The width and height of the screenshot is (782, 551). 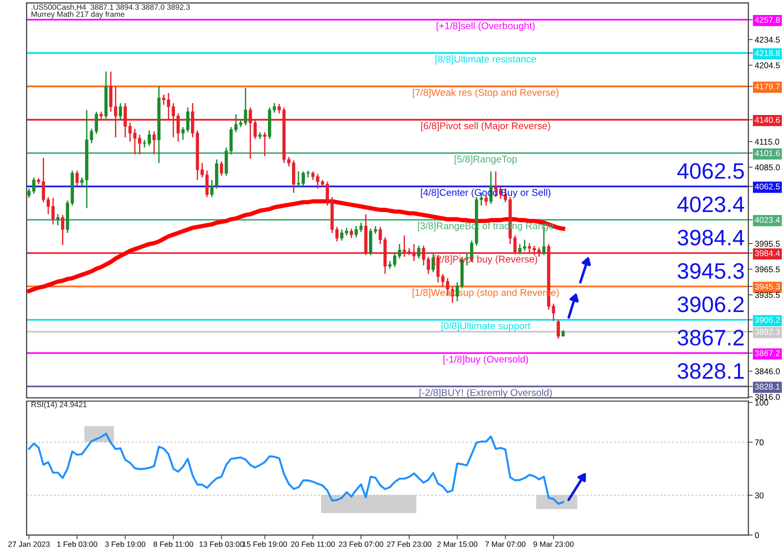 What do you see at coordinates (767, 219) in the screenshot?
I see `y-tick-label: 4023.4` at bounding box center [767, 219].